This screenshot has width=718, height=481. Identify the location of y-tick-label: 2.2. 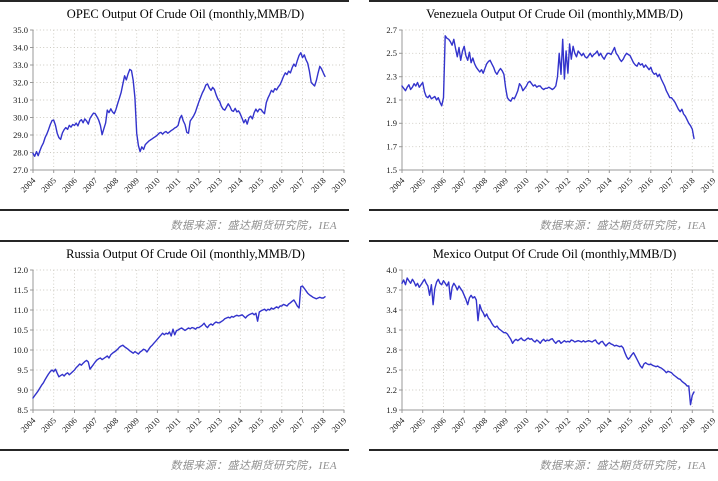
(391, 390).